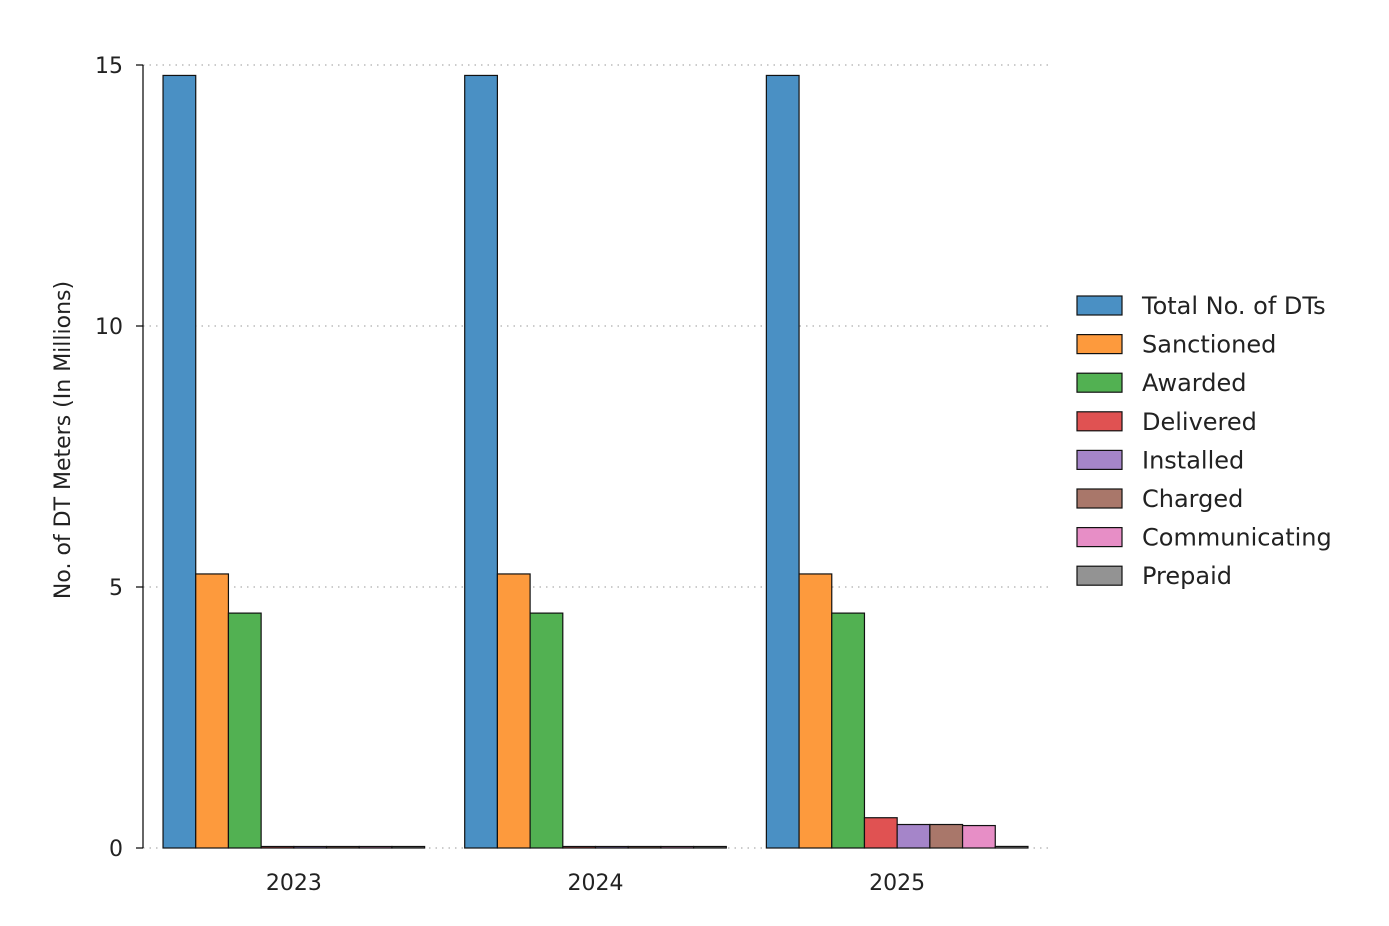  Describe the element at coordinates (179, 461) in the screenshot. I see `bar-total-no-of-dts-2023` at that location.